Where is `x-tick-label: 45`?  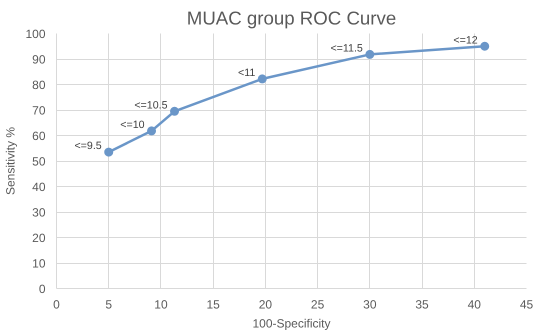 x-tick-label: 45 is located at coordinates (527, 305).